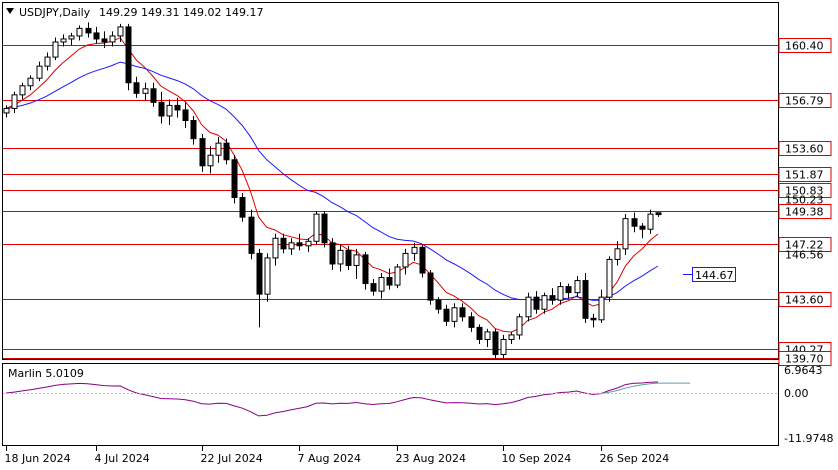 Image resolution: width=838 pixels, height=470 pixels. Describe the element at coordinates (803, 370) in the screenshot. I see `indicator-scale-top: 6.9643` at that location.